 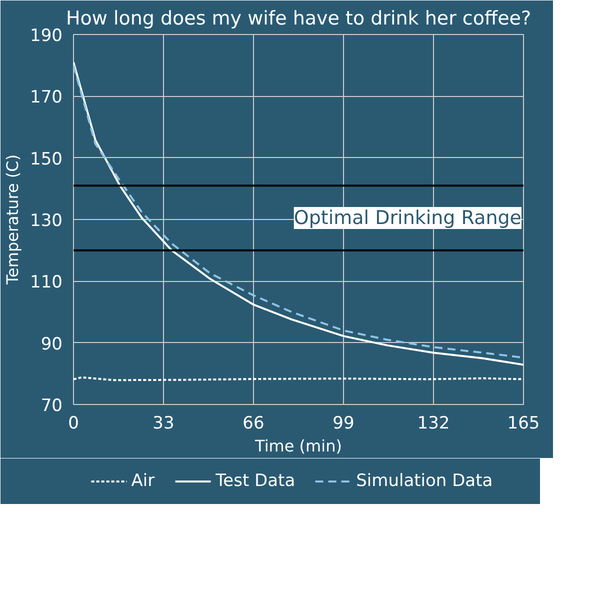 What do you see at coordinates (256, 481) in the screenshot?
I see `legend-label: Test Data` at bounding box center [256, 481].